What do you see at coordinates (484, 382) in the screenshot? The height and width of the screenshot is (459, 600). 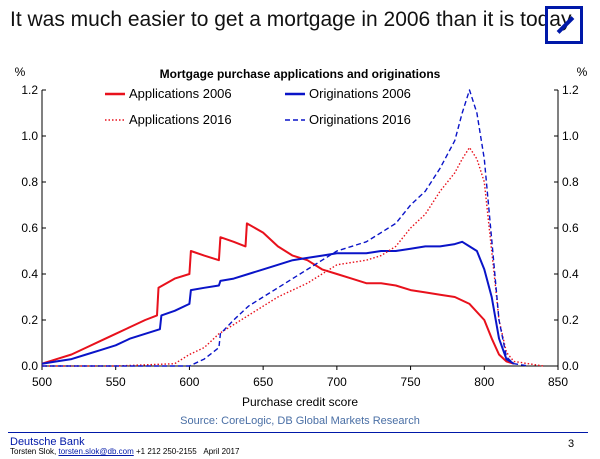 I see `x-tick-label: 800` at bounding box center [484, 382].